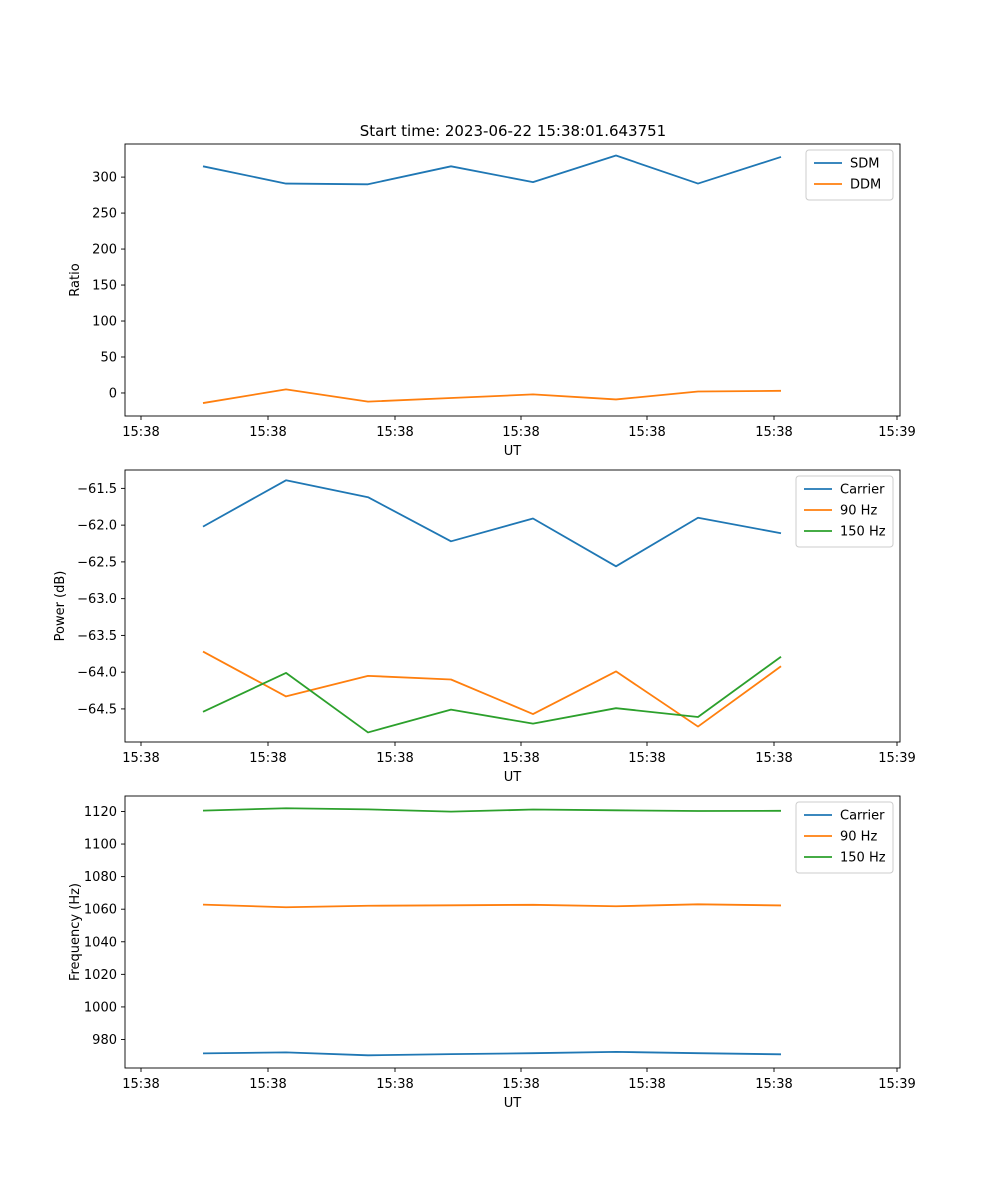 Image resolution: width=1000 pixels, height=1200 pixels. What do you see at coordinates (104, 250) in the screenshot?
I see `y-tick-label: 200` at bounding box center [104, 250].